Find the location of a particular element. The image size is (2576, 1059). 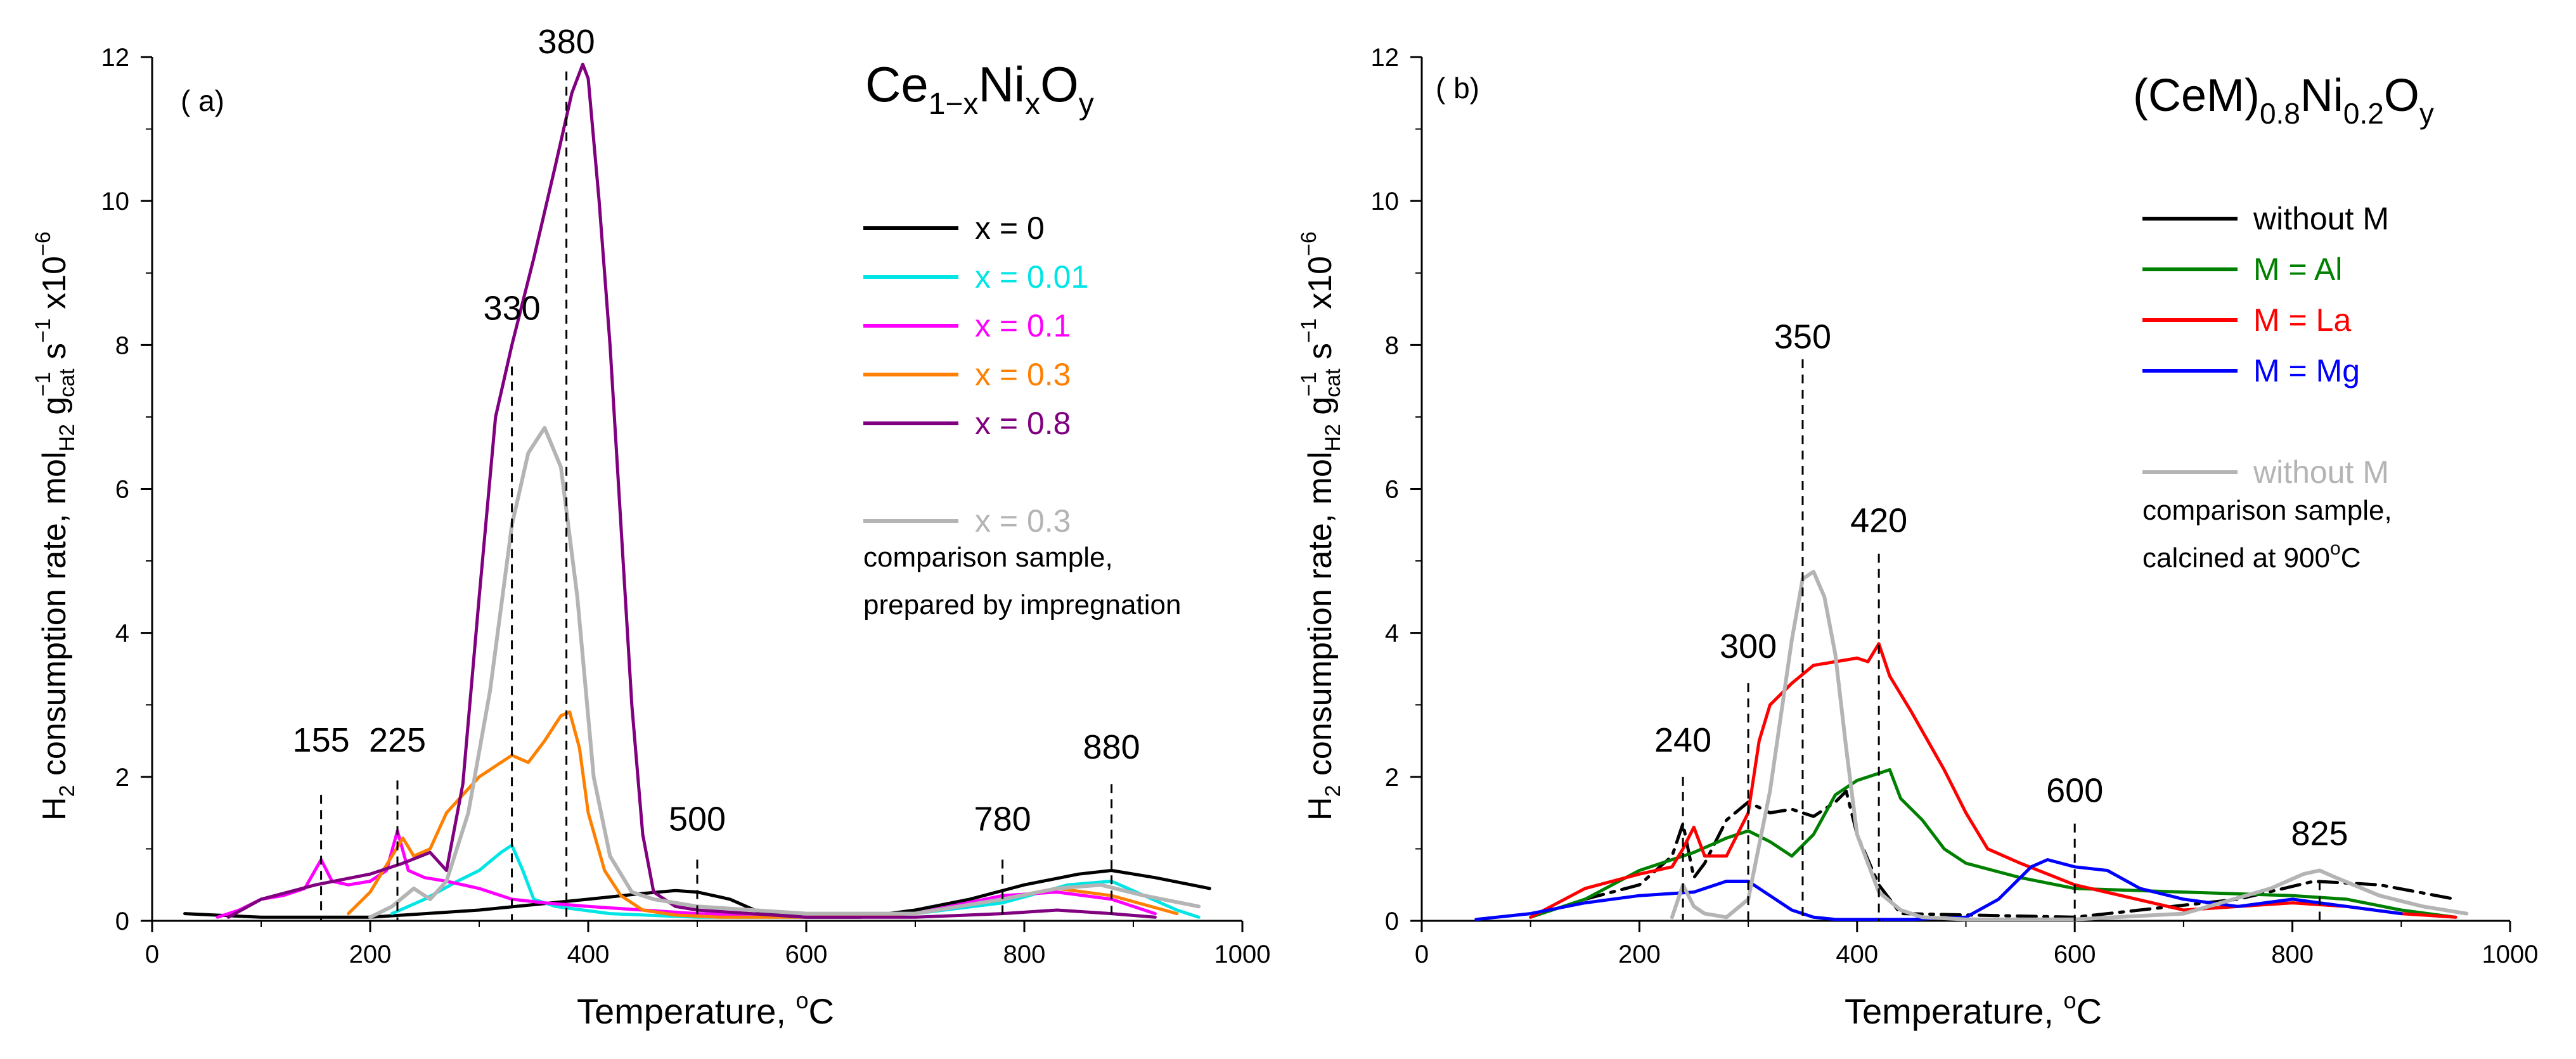

panel-b-x-tick-label: 400 is located at coordinates (1857, 954).